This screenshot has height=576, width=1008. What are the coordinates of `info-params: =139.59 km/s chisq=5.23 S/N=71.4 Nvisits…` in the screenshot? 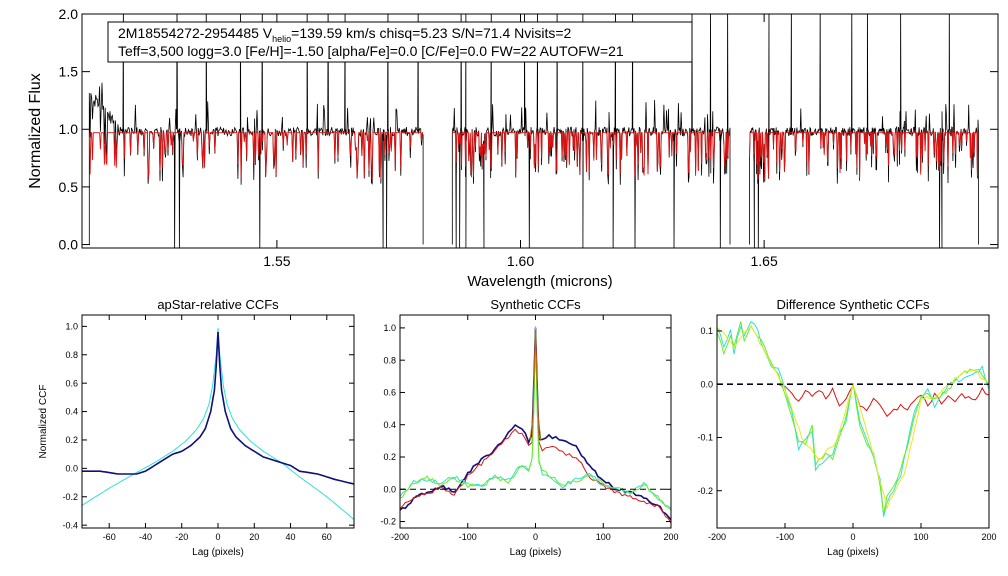 It's located at (431, 33).